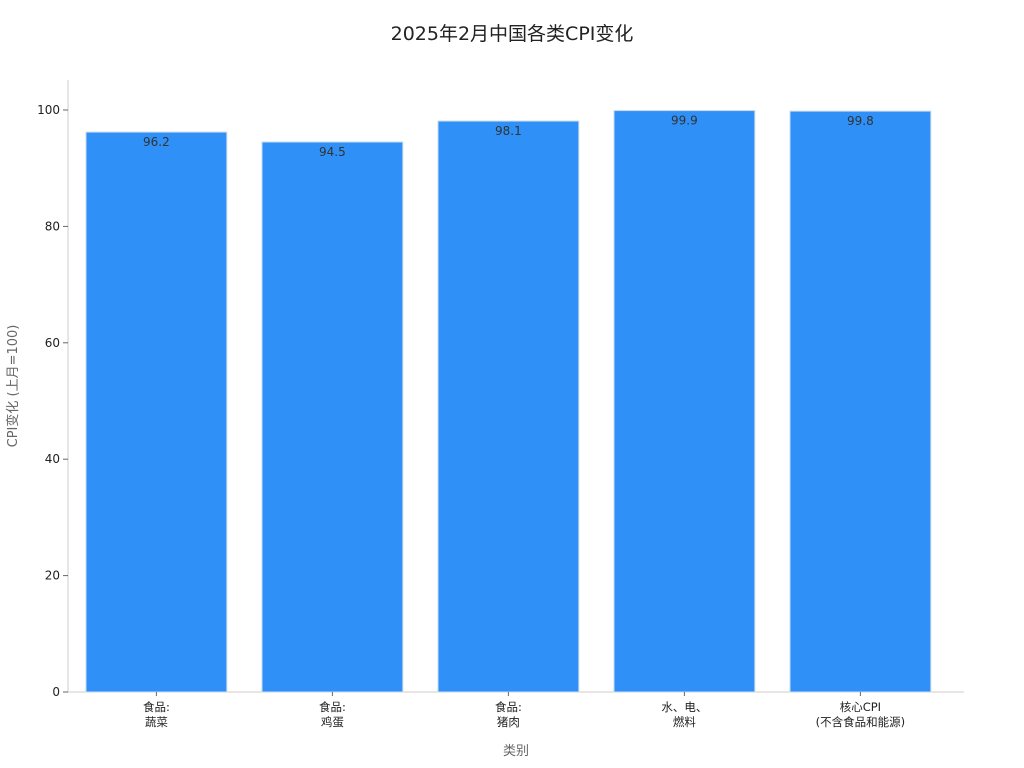 The height and width of the screenshot is (768, 1024). I want to click on x-tick-label: 蔬菜, so click(156, 722).